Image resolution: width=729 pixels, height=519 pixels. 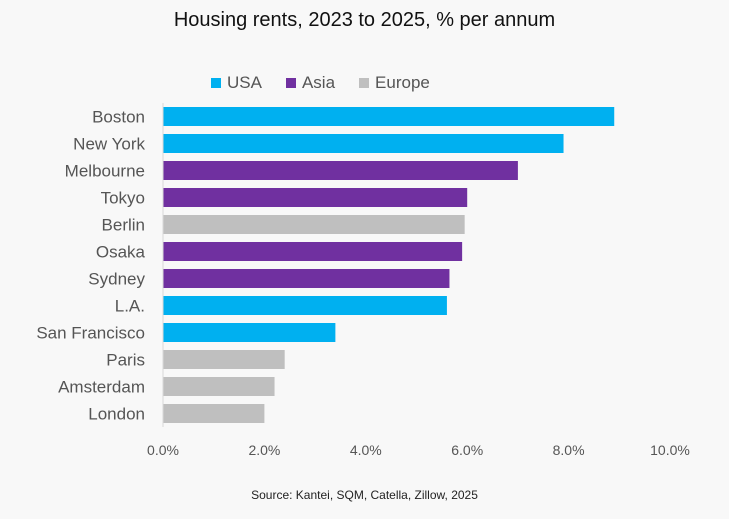 I want to click on category-label-london: London, so click(x=116, y=414).